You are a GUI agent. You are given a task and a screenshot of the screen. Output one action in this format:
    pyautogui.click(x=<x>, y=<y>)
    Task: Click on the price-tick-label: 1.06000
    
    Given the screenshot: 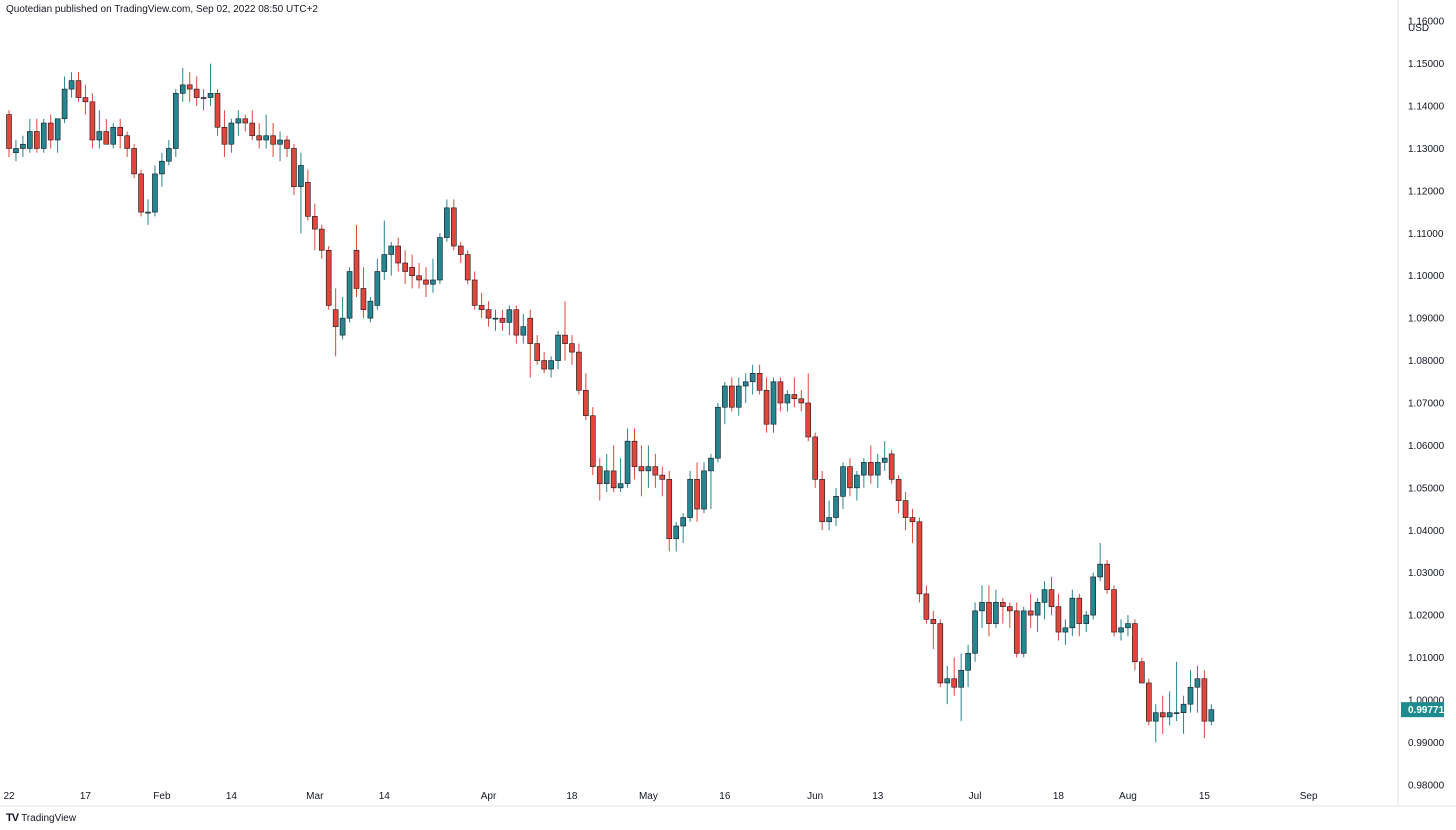 What is the action you would take?
    pyautogui.click(x=1426, y=446)
    